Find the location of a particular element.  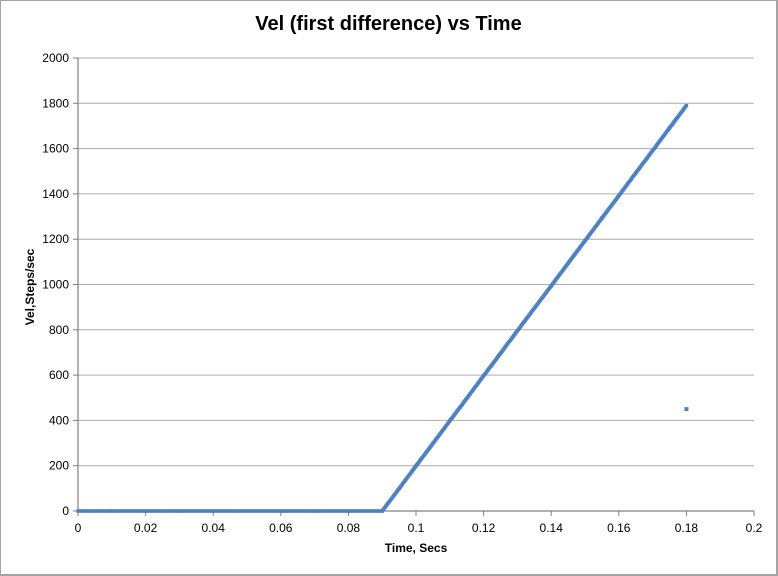

y-tick-label: 1800 is located at coordinates (55, 103).